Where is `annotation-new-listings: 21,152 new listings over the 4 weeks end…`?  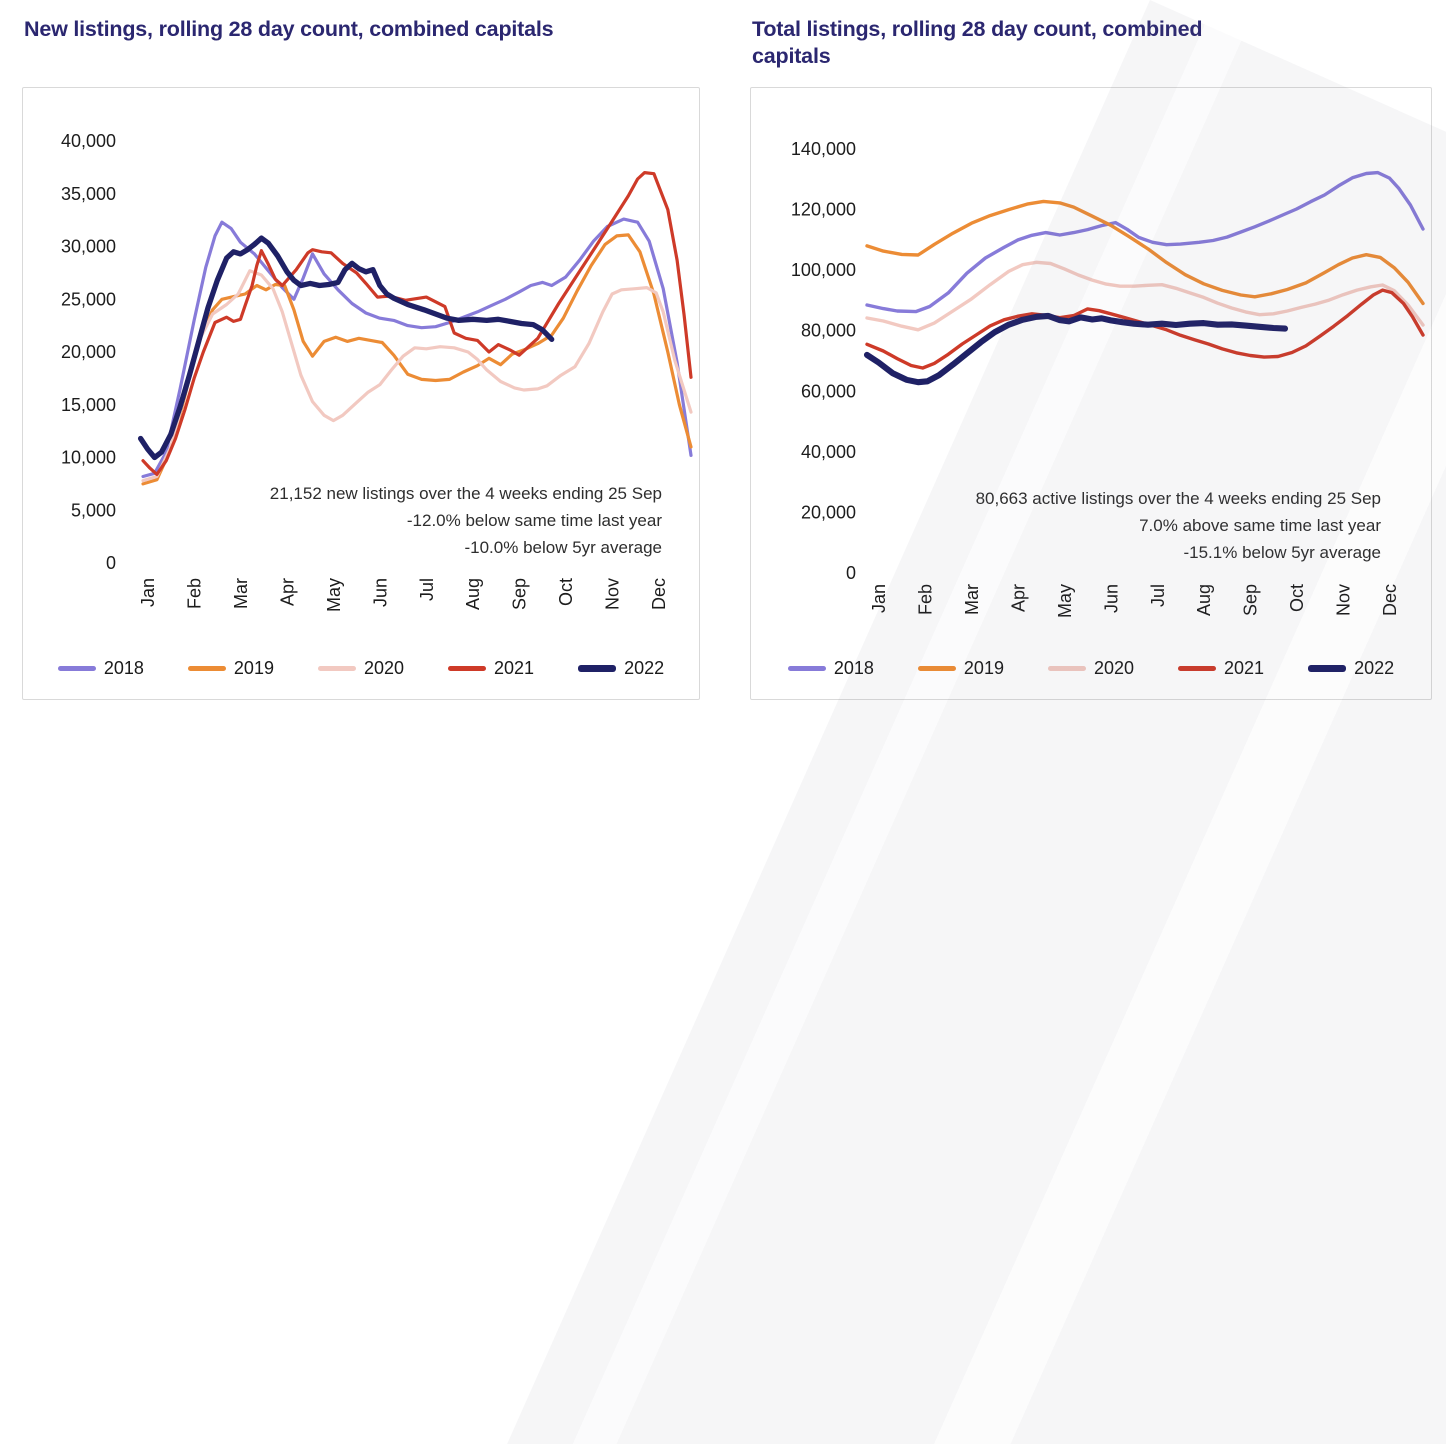 annotation-new-listings: 21,152 new listings over the 4 weeks end… is located at coordinates (466, 520).